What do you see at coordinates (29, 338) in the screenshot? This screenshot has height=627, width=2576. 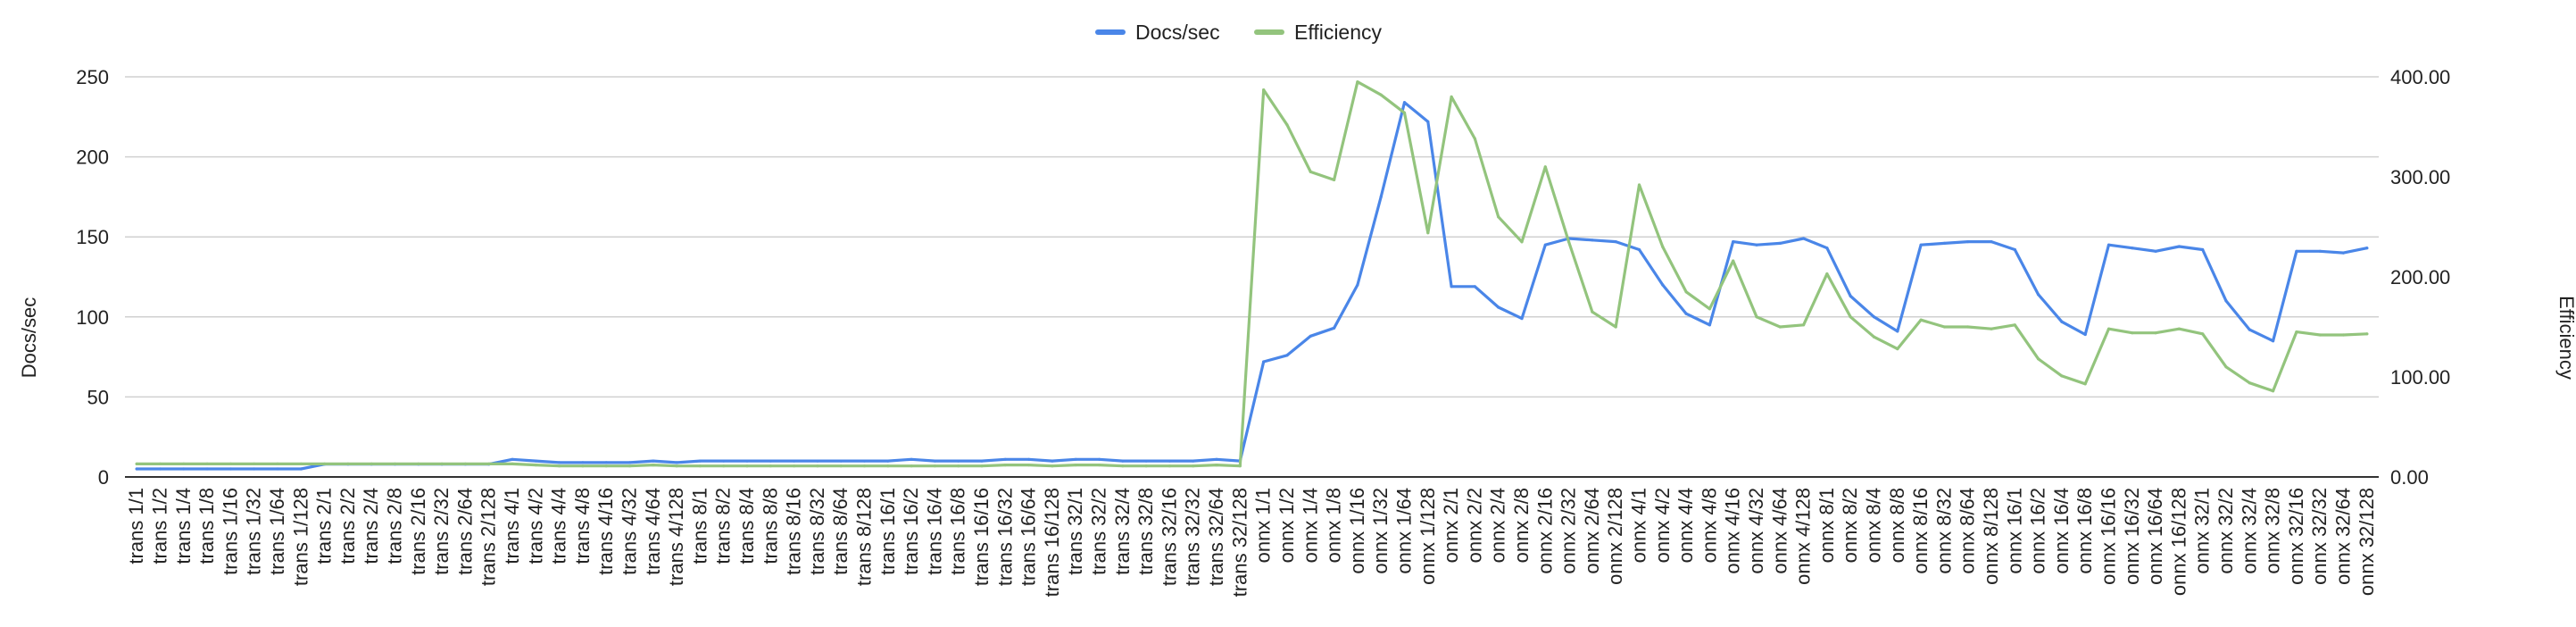 I see `y-axis-title: Docs/sec` at bounding box center [29, 338].